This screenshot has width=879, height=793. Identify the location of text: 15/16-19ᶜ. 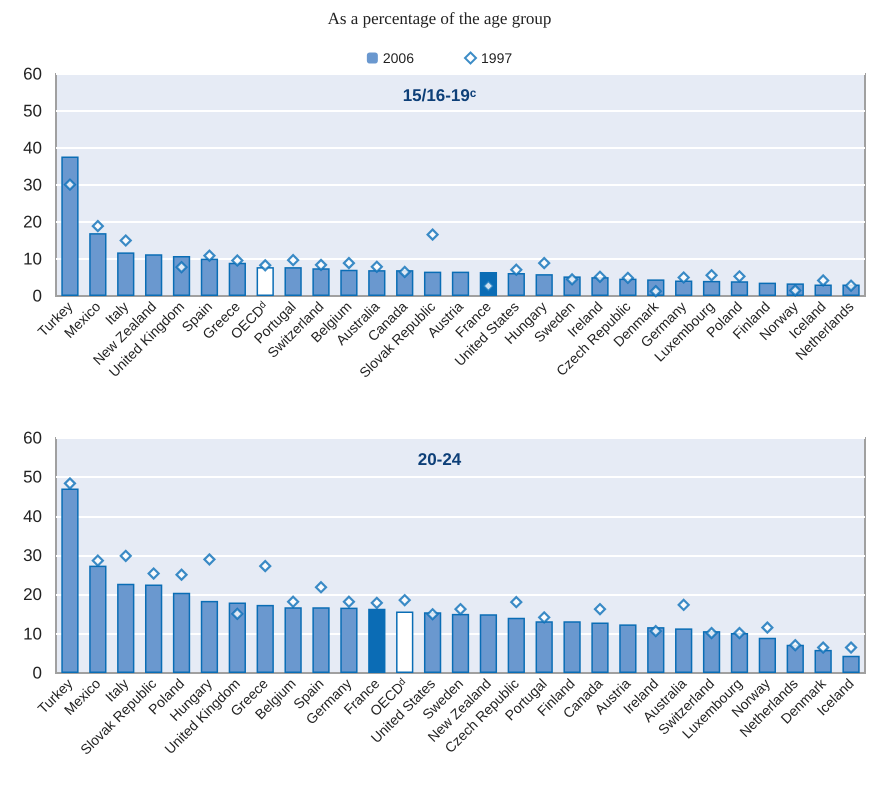
(439, 95).